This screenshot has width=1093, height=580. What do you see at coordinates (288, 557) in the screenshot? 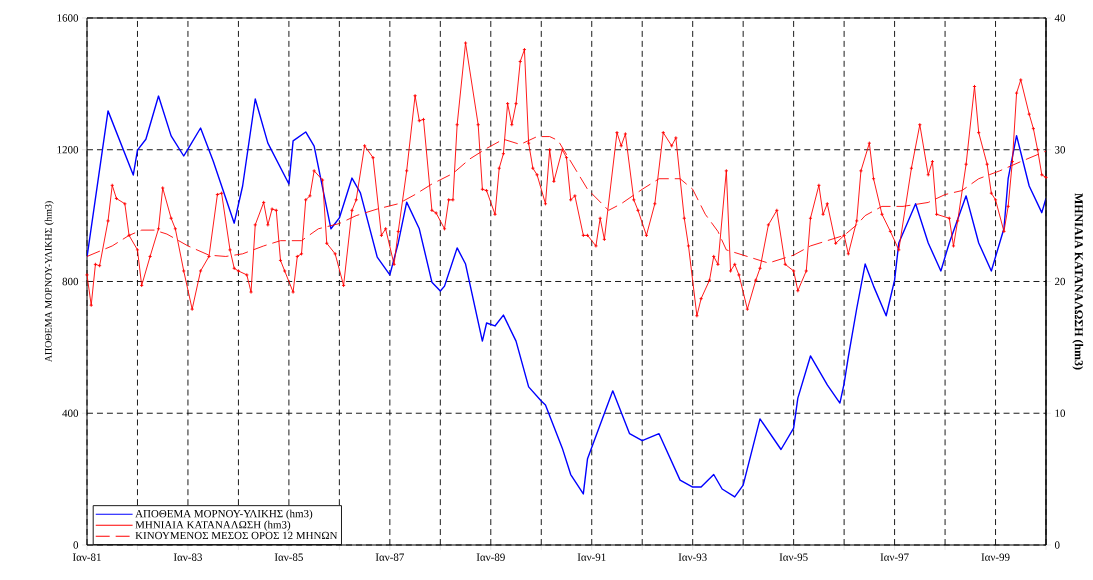
I see `x-tick-label: Ιαν-85` at bounding box center [288, 557].